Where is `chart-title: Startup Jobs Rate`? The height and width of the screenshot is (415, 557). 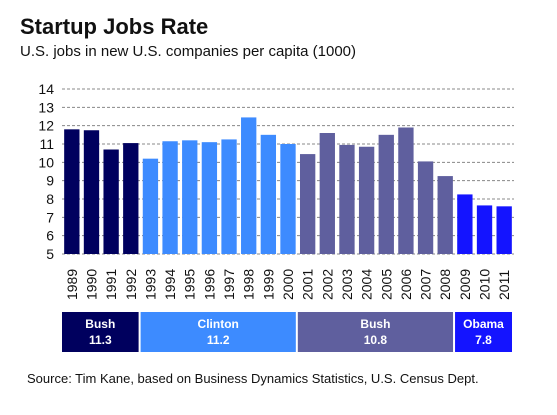 chart-title: Startup Jobs Rate is located at coordinates (114, 26).